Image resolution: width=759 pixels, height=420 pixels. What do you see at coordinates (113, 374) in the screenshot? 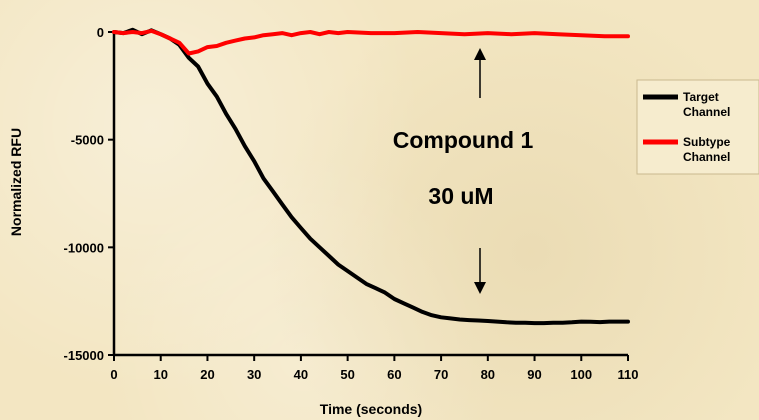
I see `x-tick-label: 0` at bounding box center [113, 374].